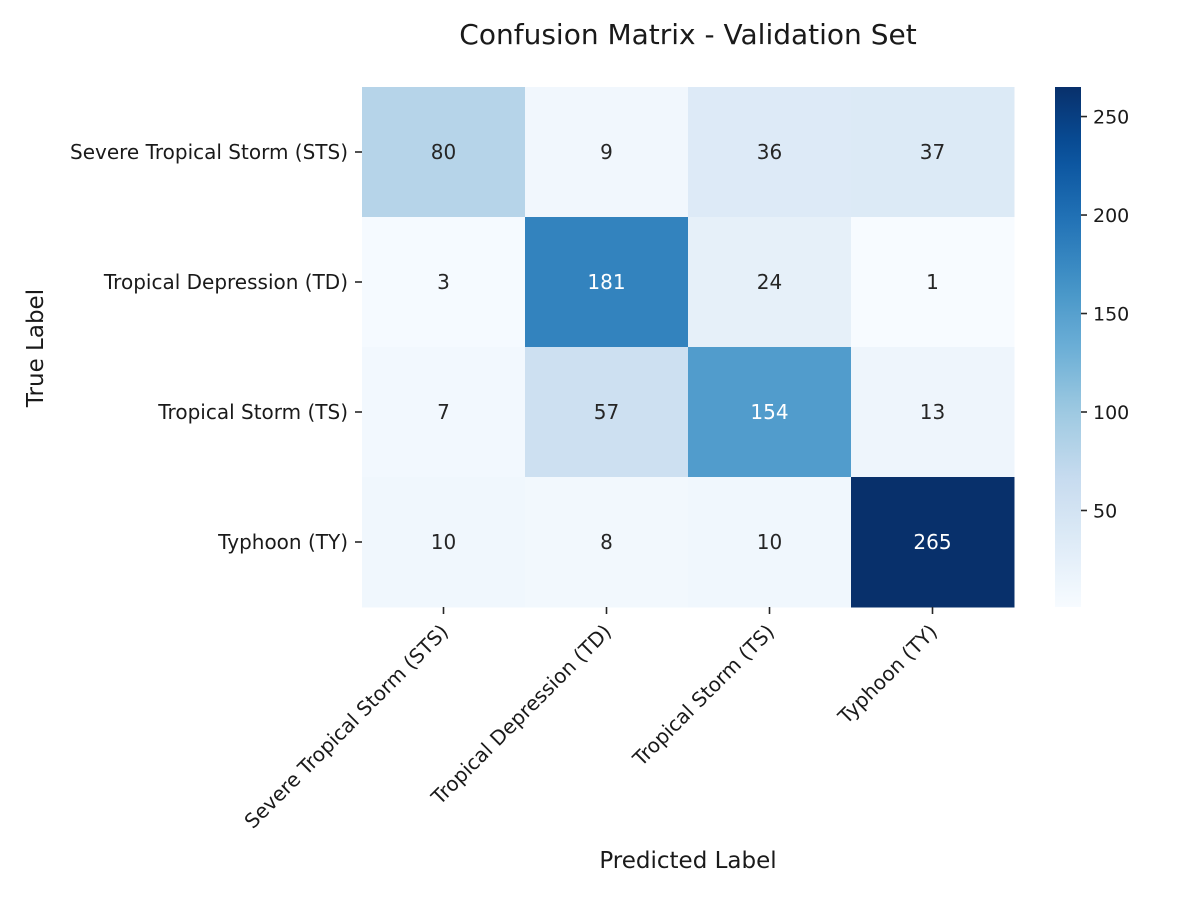 The width and height of the screenshot is (1200, 900). What do you see at coordinates (346, 727) in the screenshot?
I see `x-tick-label: Severe Tropical Storm (STS)` at bounding box center [346, 727].